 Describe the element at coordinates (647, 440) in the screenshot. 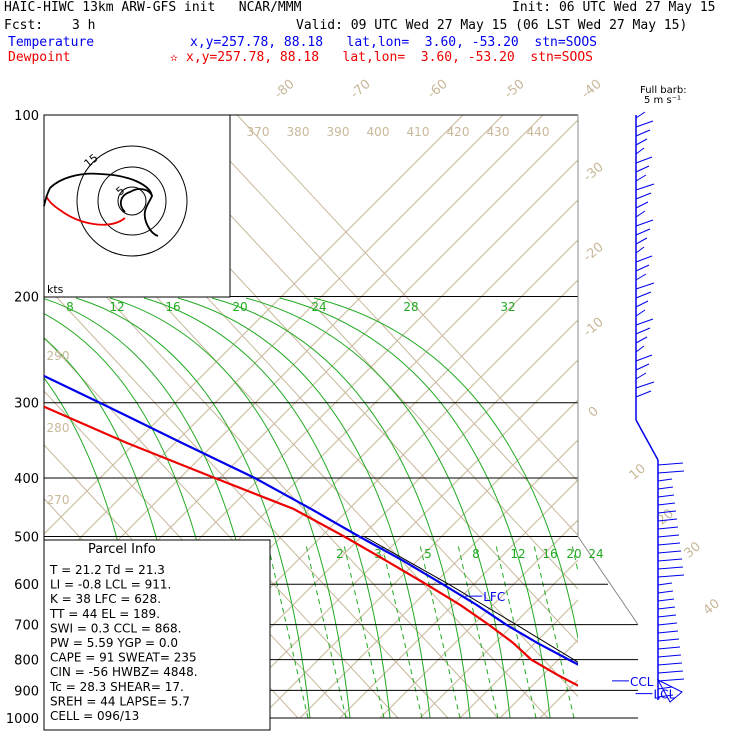

I see `wind-staff` at that location.